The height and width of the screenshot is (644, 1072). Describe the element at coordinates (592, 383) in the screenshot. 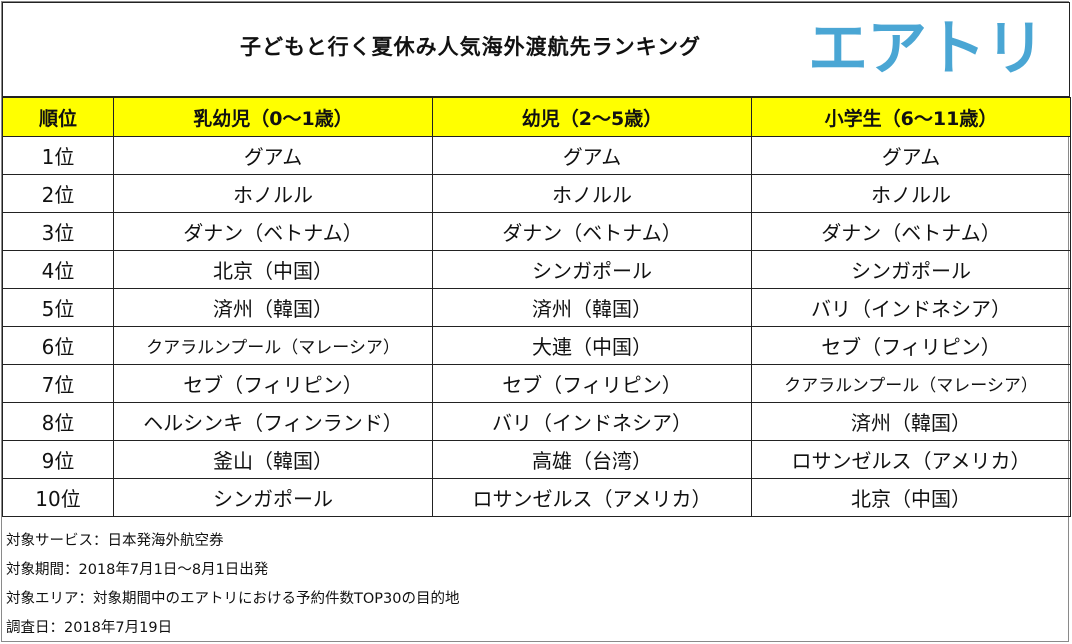

I see `toddler-destination: セブ（フィリピン）` at that location.